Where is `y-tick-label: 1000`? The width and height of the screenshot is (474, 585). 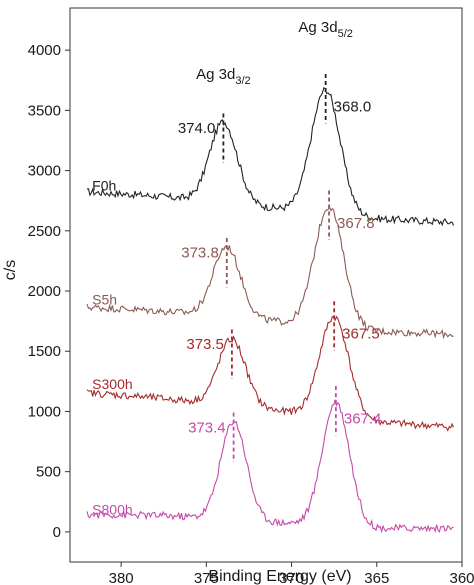 y-tick-label: 1000 is located at coordinates (44, 411).